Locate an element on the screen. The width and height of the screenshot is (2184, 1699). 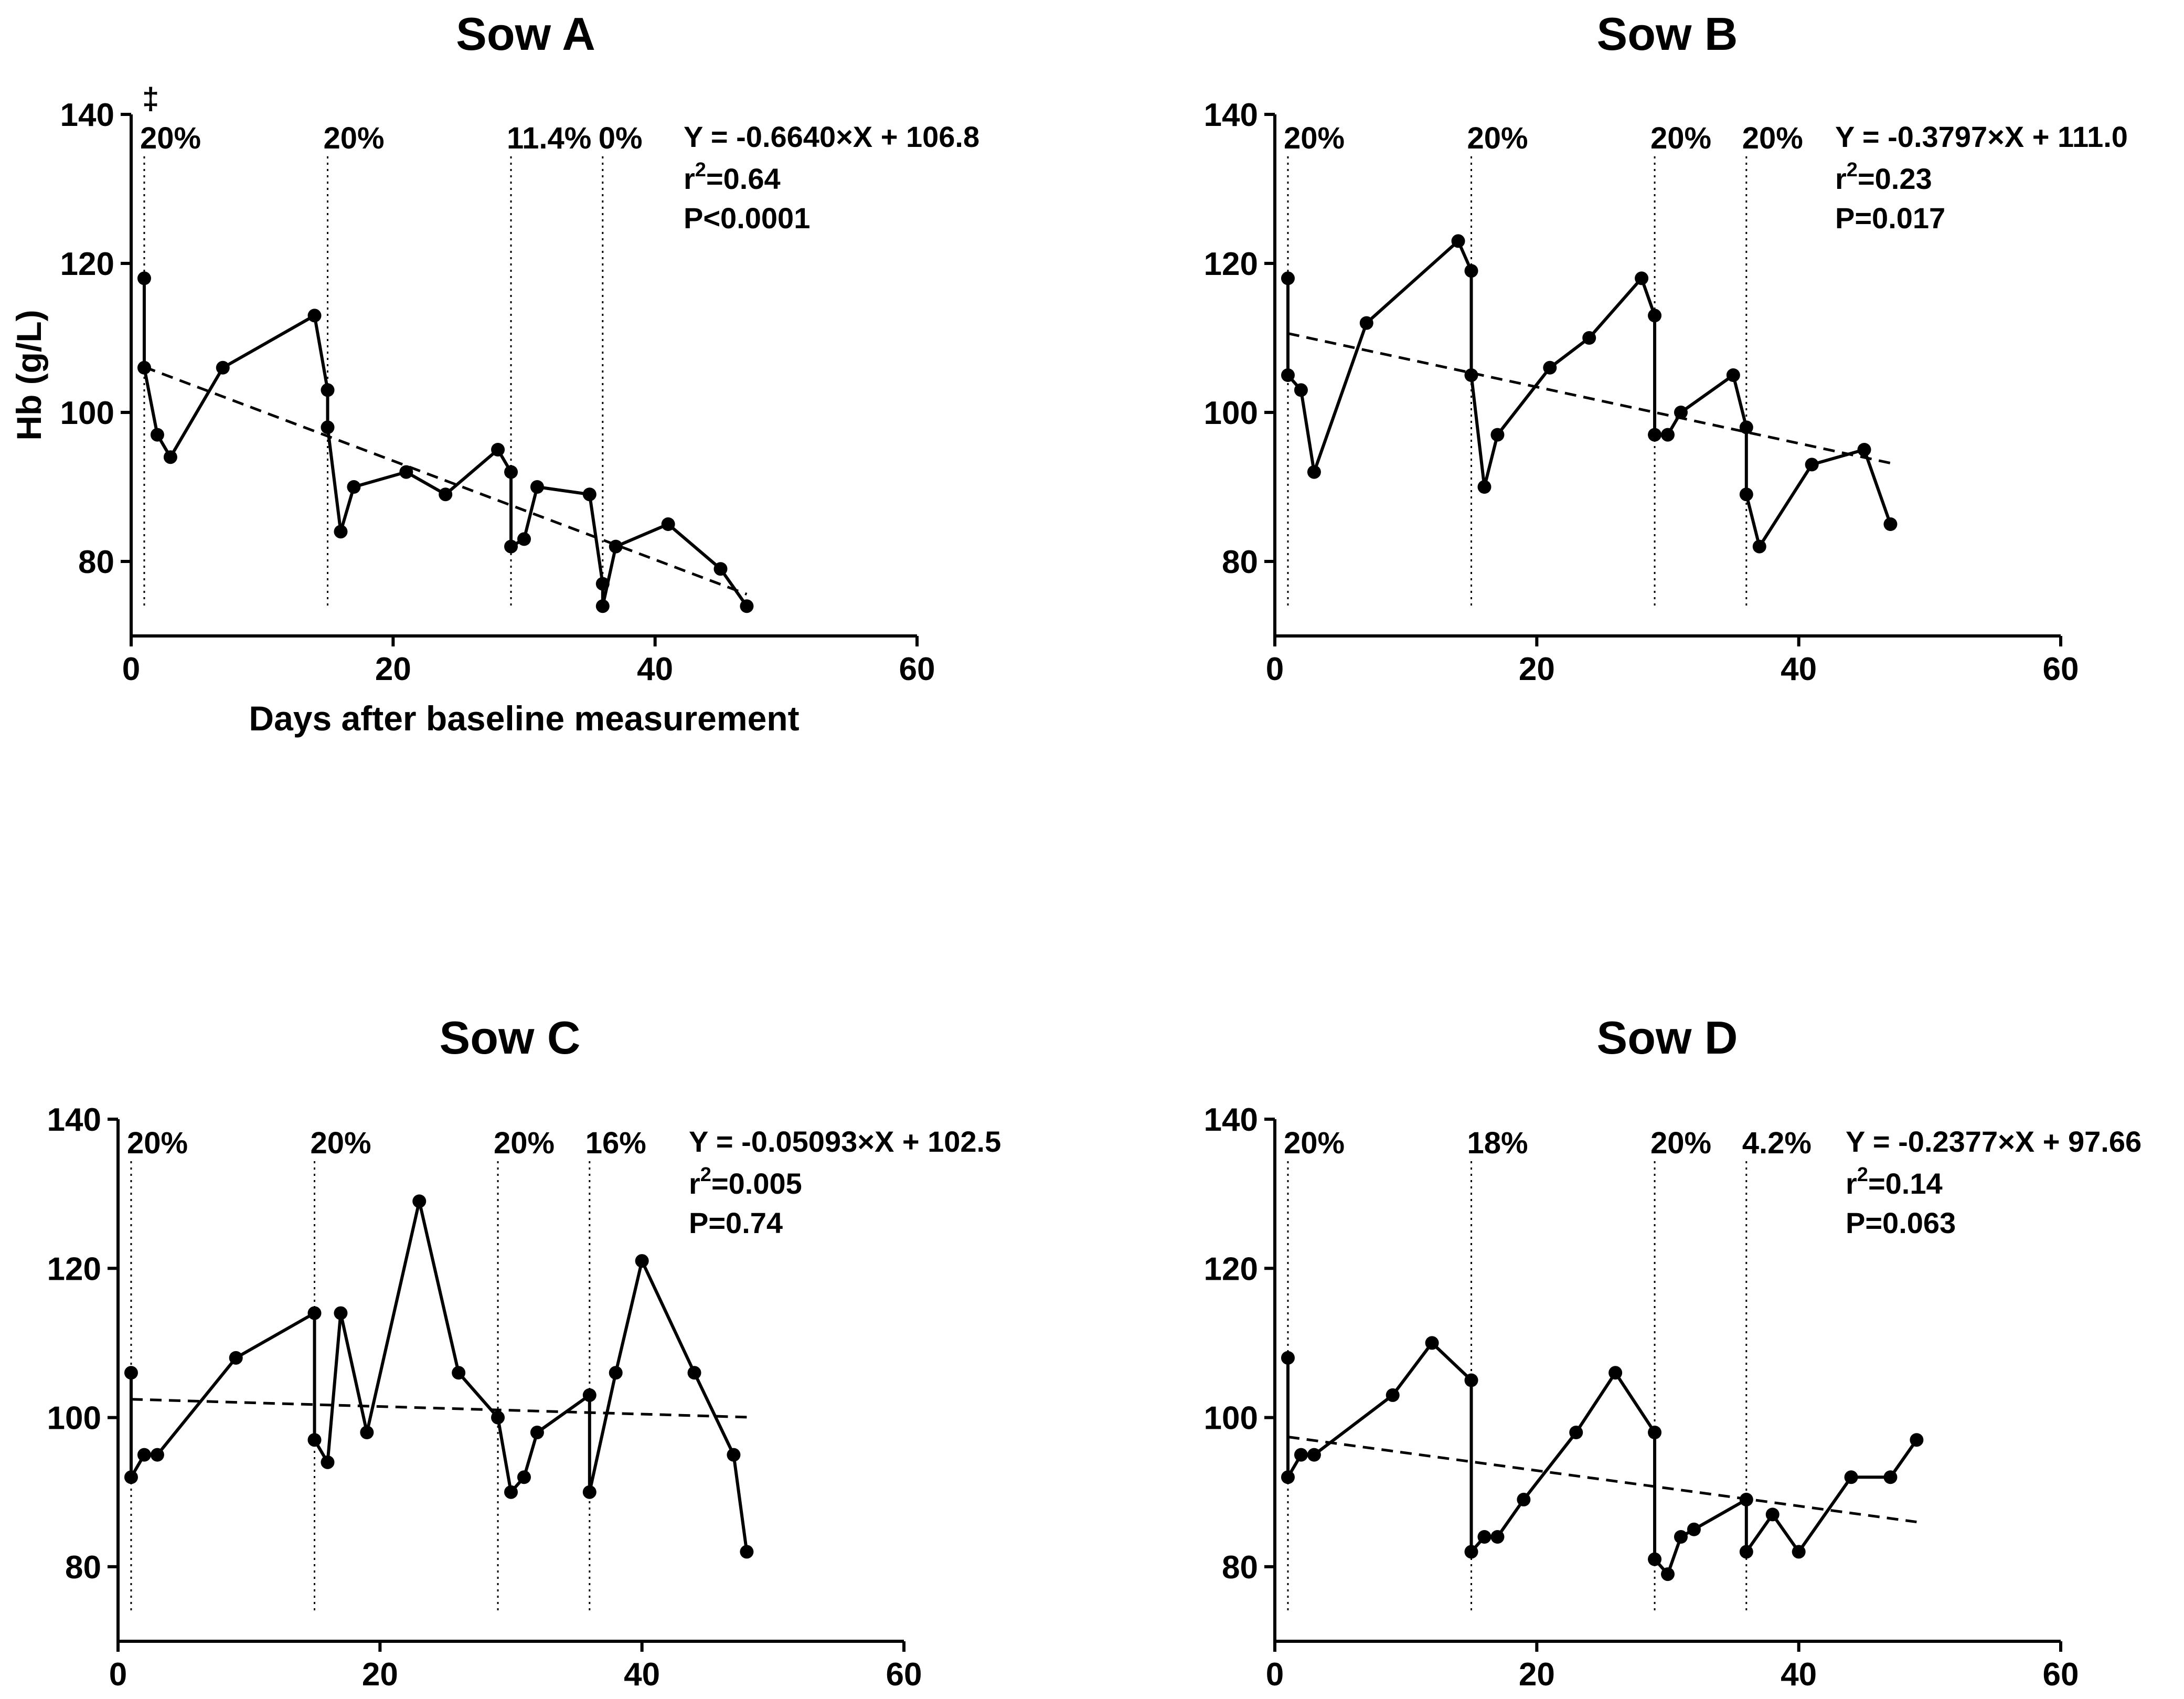
bleed-percent-label: 11.4% is located at coordinates (549, 138).